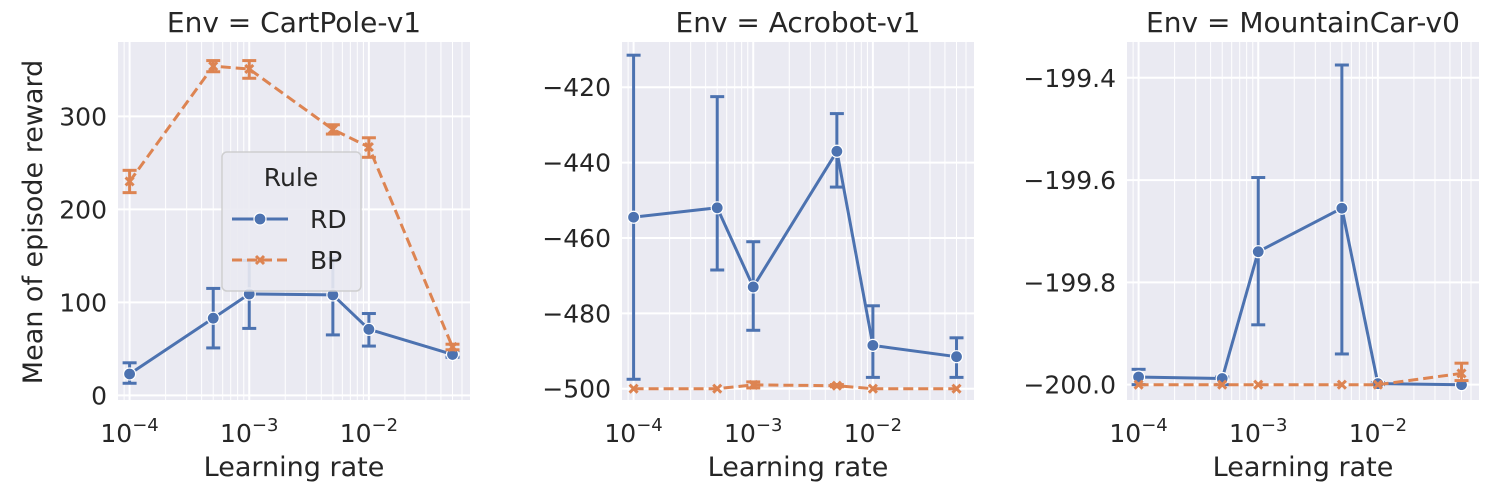 Image resolution: width=1489 pixels, height=491 pixels. I want to click on y-tick-label: −460, so click(576, 238).